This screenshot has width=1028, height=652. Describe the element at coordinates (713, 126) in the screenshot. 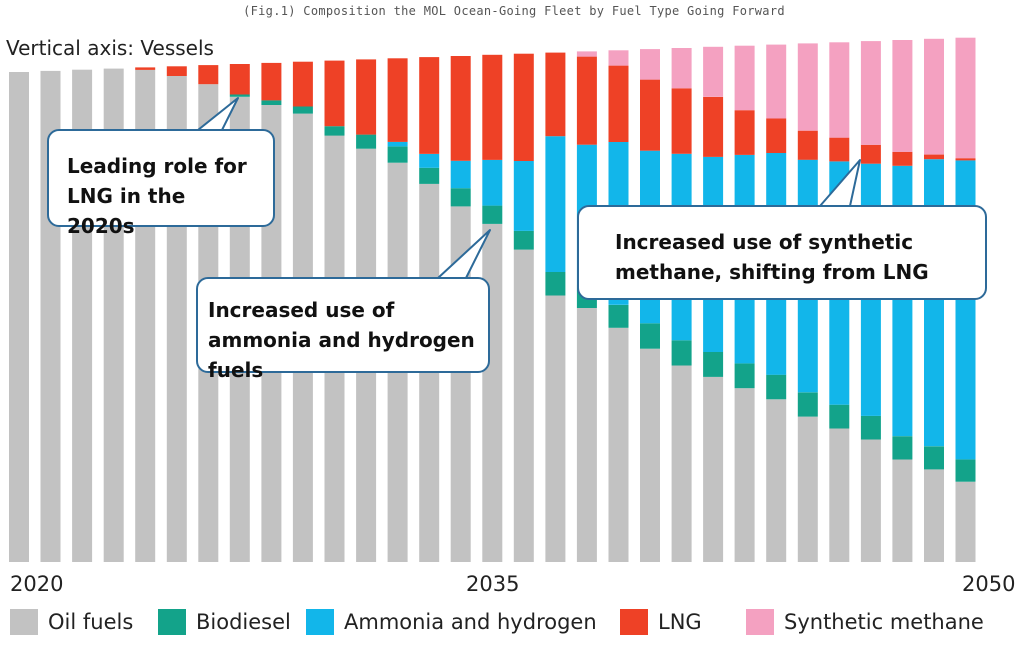

I see `bar-2042-lng` at that location.